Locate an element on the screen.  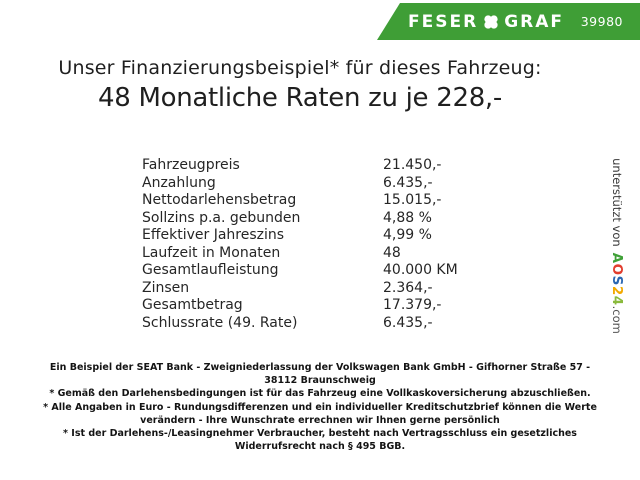
row-label: Schlussrate (49. Rate) is located at coordinates (220, 322).